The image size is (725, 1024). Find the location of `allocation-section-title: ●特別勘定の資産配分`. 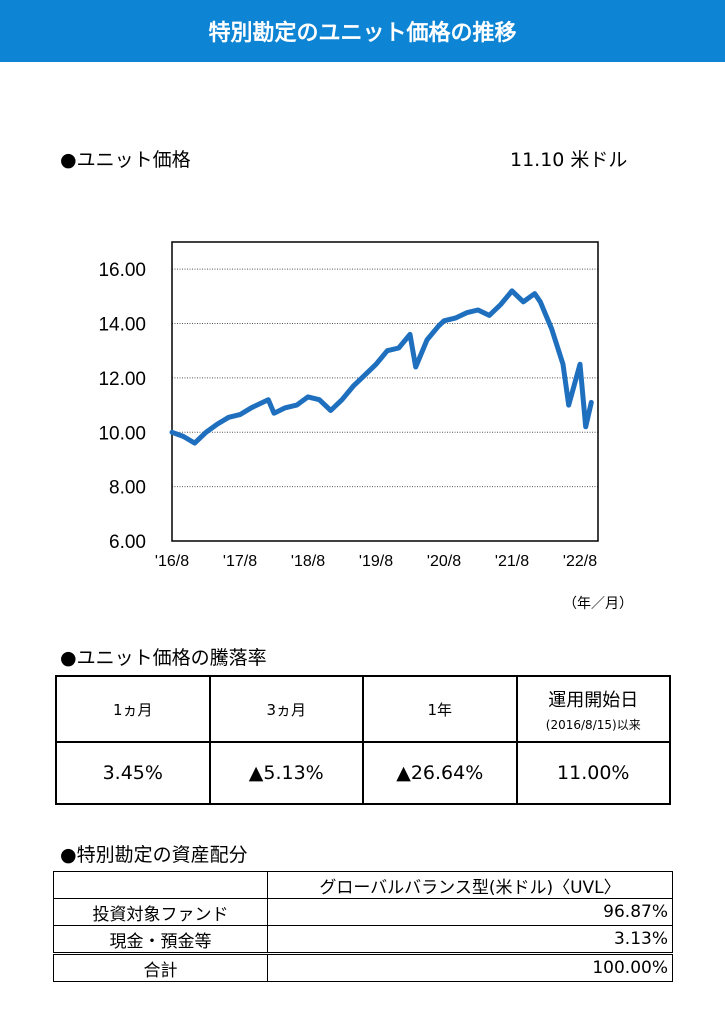

allocation-section-title: ●特別勘定の資産配分 is located at coordinates (154, 855).